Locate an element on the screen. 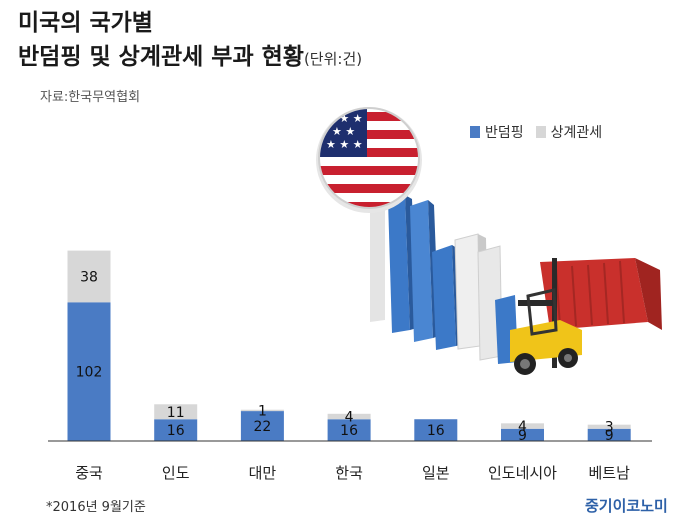 Image resolution: width=700 pixels, height=526 pixels. legend-item-antidumping: 반덤핑 is located at coordinates (497, 132).